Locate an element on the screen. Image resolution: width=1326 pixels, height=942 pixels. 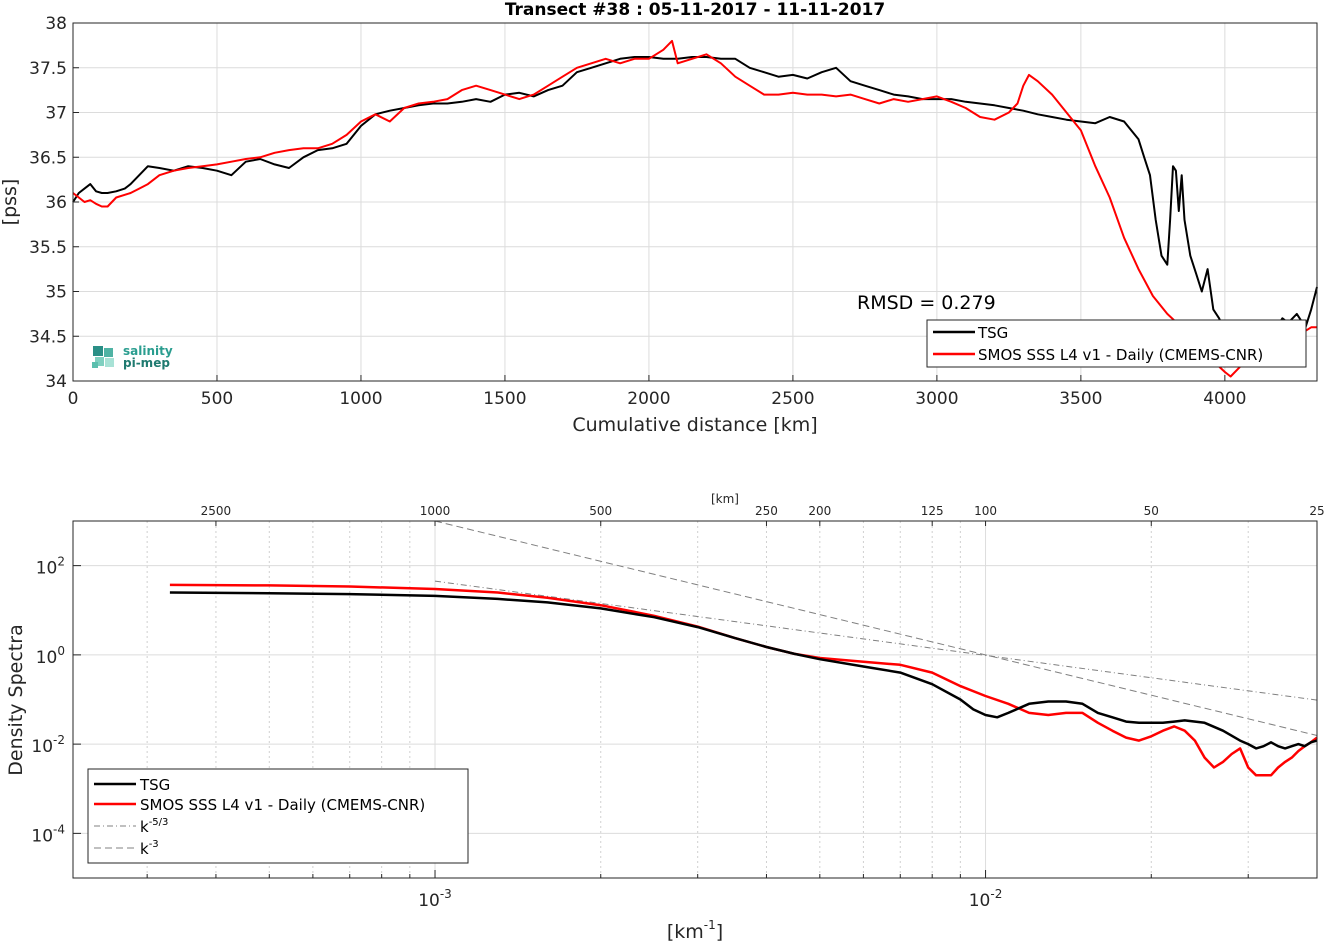
slope-line-k53 is located at coordinates (876, 640).